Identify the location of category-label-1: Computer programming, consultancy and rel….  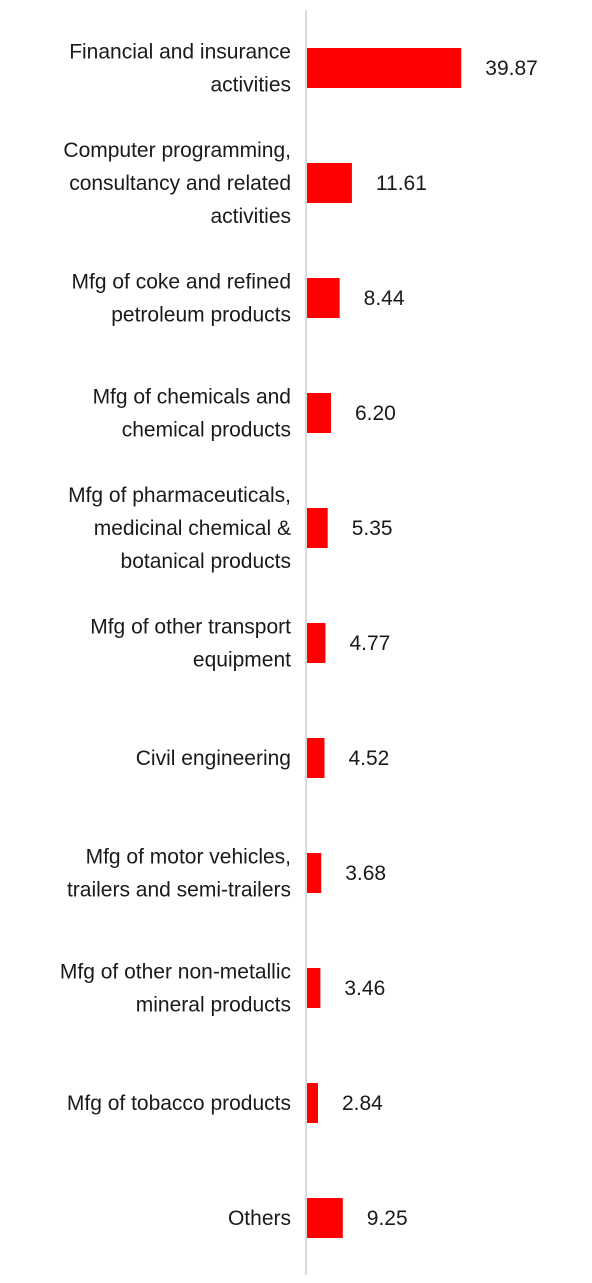
(177, 183).